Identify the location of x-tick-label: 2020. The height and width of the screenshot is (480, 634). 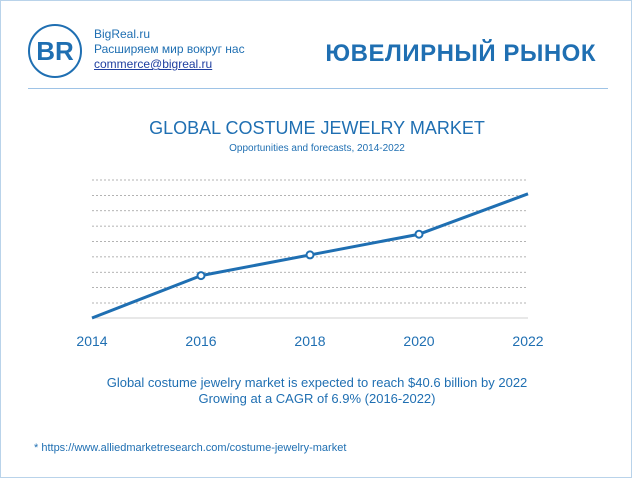
(418, 341).